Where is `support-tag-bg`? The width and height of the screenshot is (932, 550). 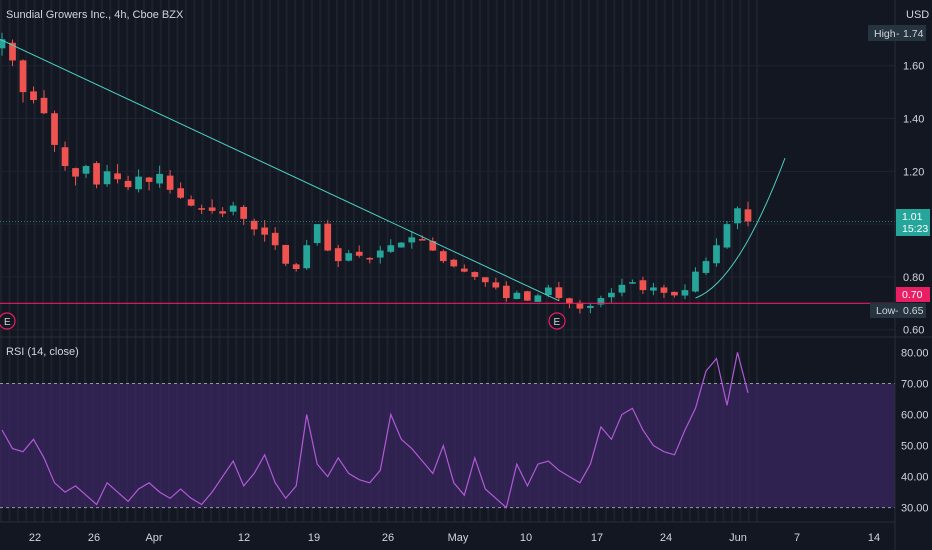
support-tag-bg is located at coordinates (913, 294).